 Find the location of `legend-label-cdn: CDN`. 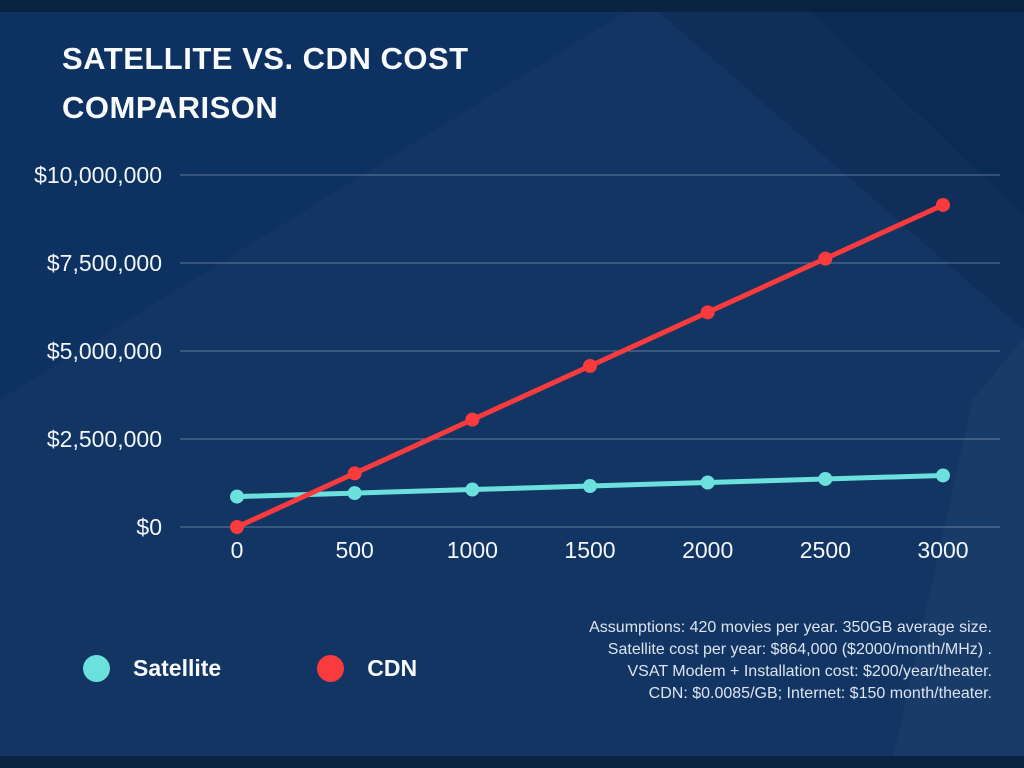

legend-label-cdn: CDN is located at coordinates (392, 668).